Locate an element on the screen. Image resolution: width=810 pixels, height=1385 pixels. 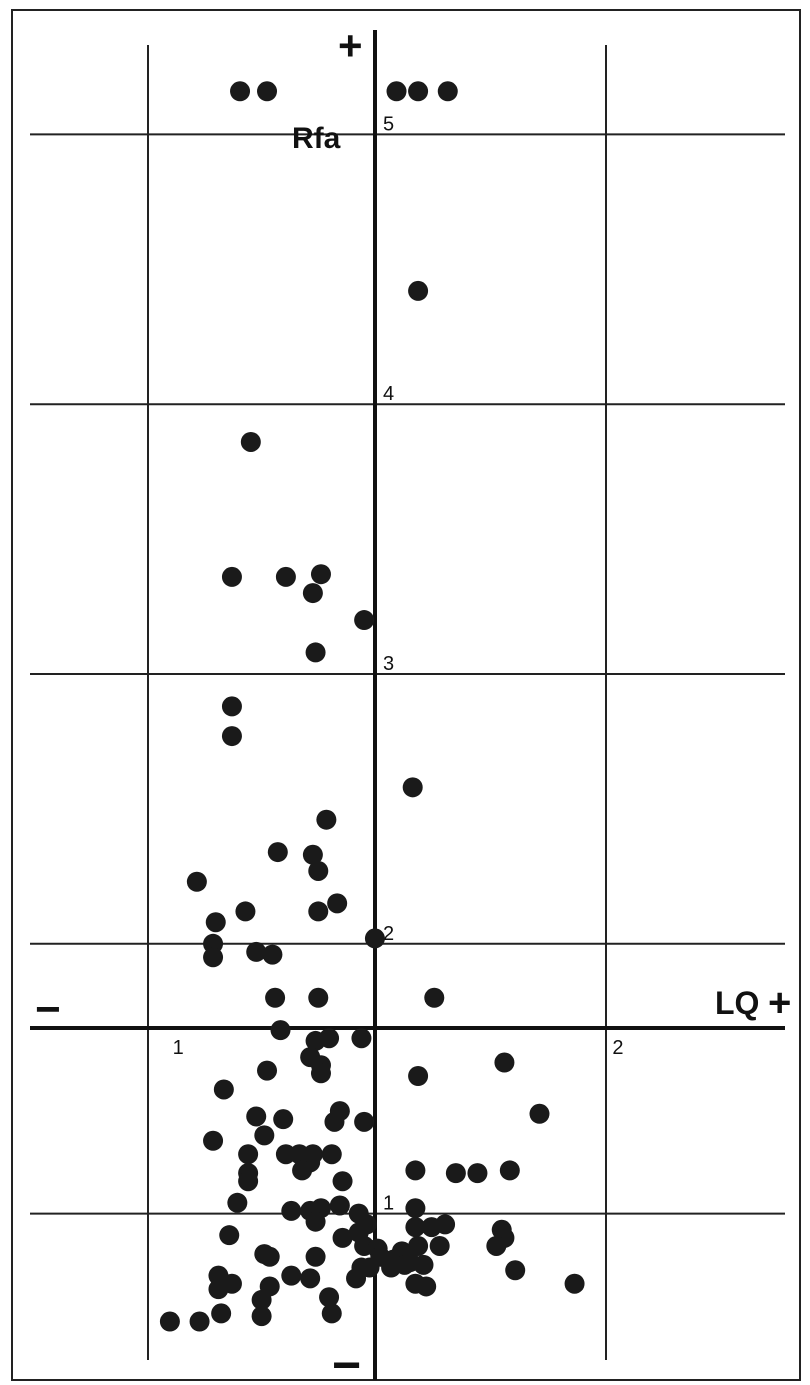
x-axis-positive-sign: + is located at coordinates (779, 1003).